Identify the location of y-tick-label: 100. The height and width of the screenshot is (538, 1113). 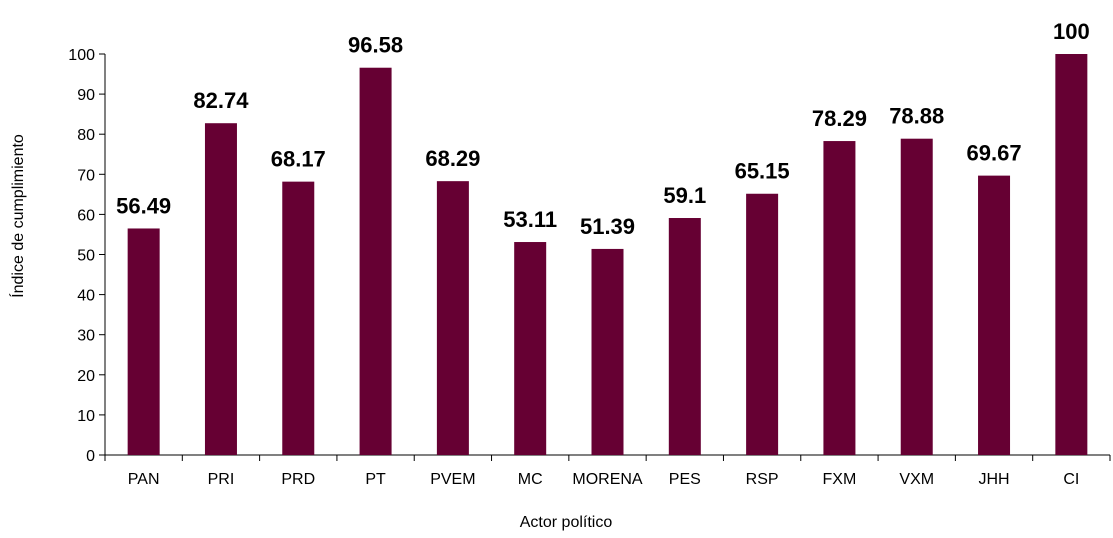
(81, 55).